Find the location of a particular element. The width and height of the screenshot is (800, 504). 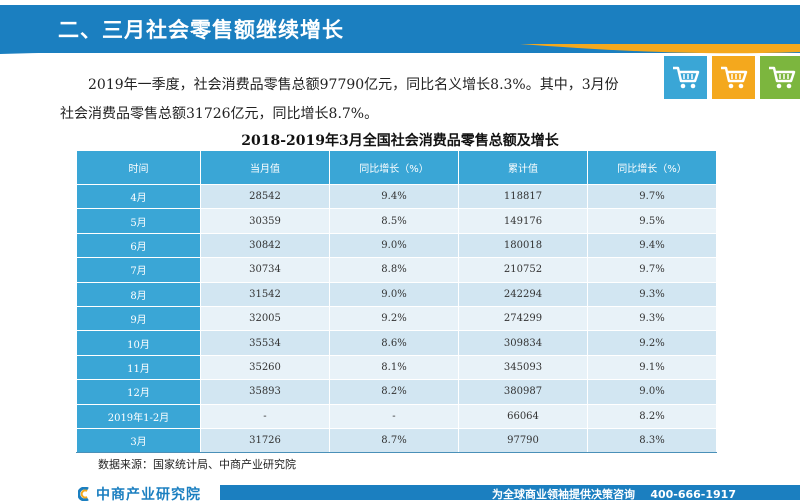

cell-monthly-growth: - is located at coordinates (394, 416).